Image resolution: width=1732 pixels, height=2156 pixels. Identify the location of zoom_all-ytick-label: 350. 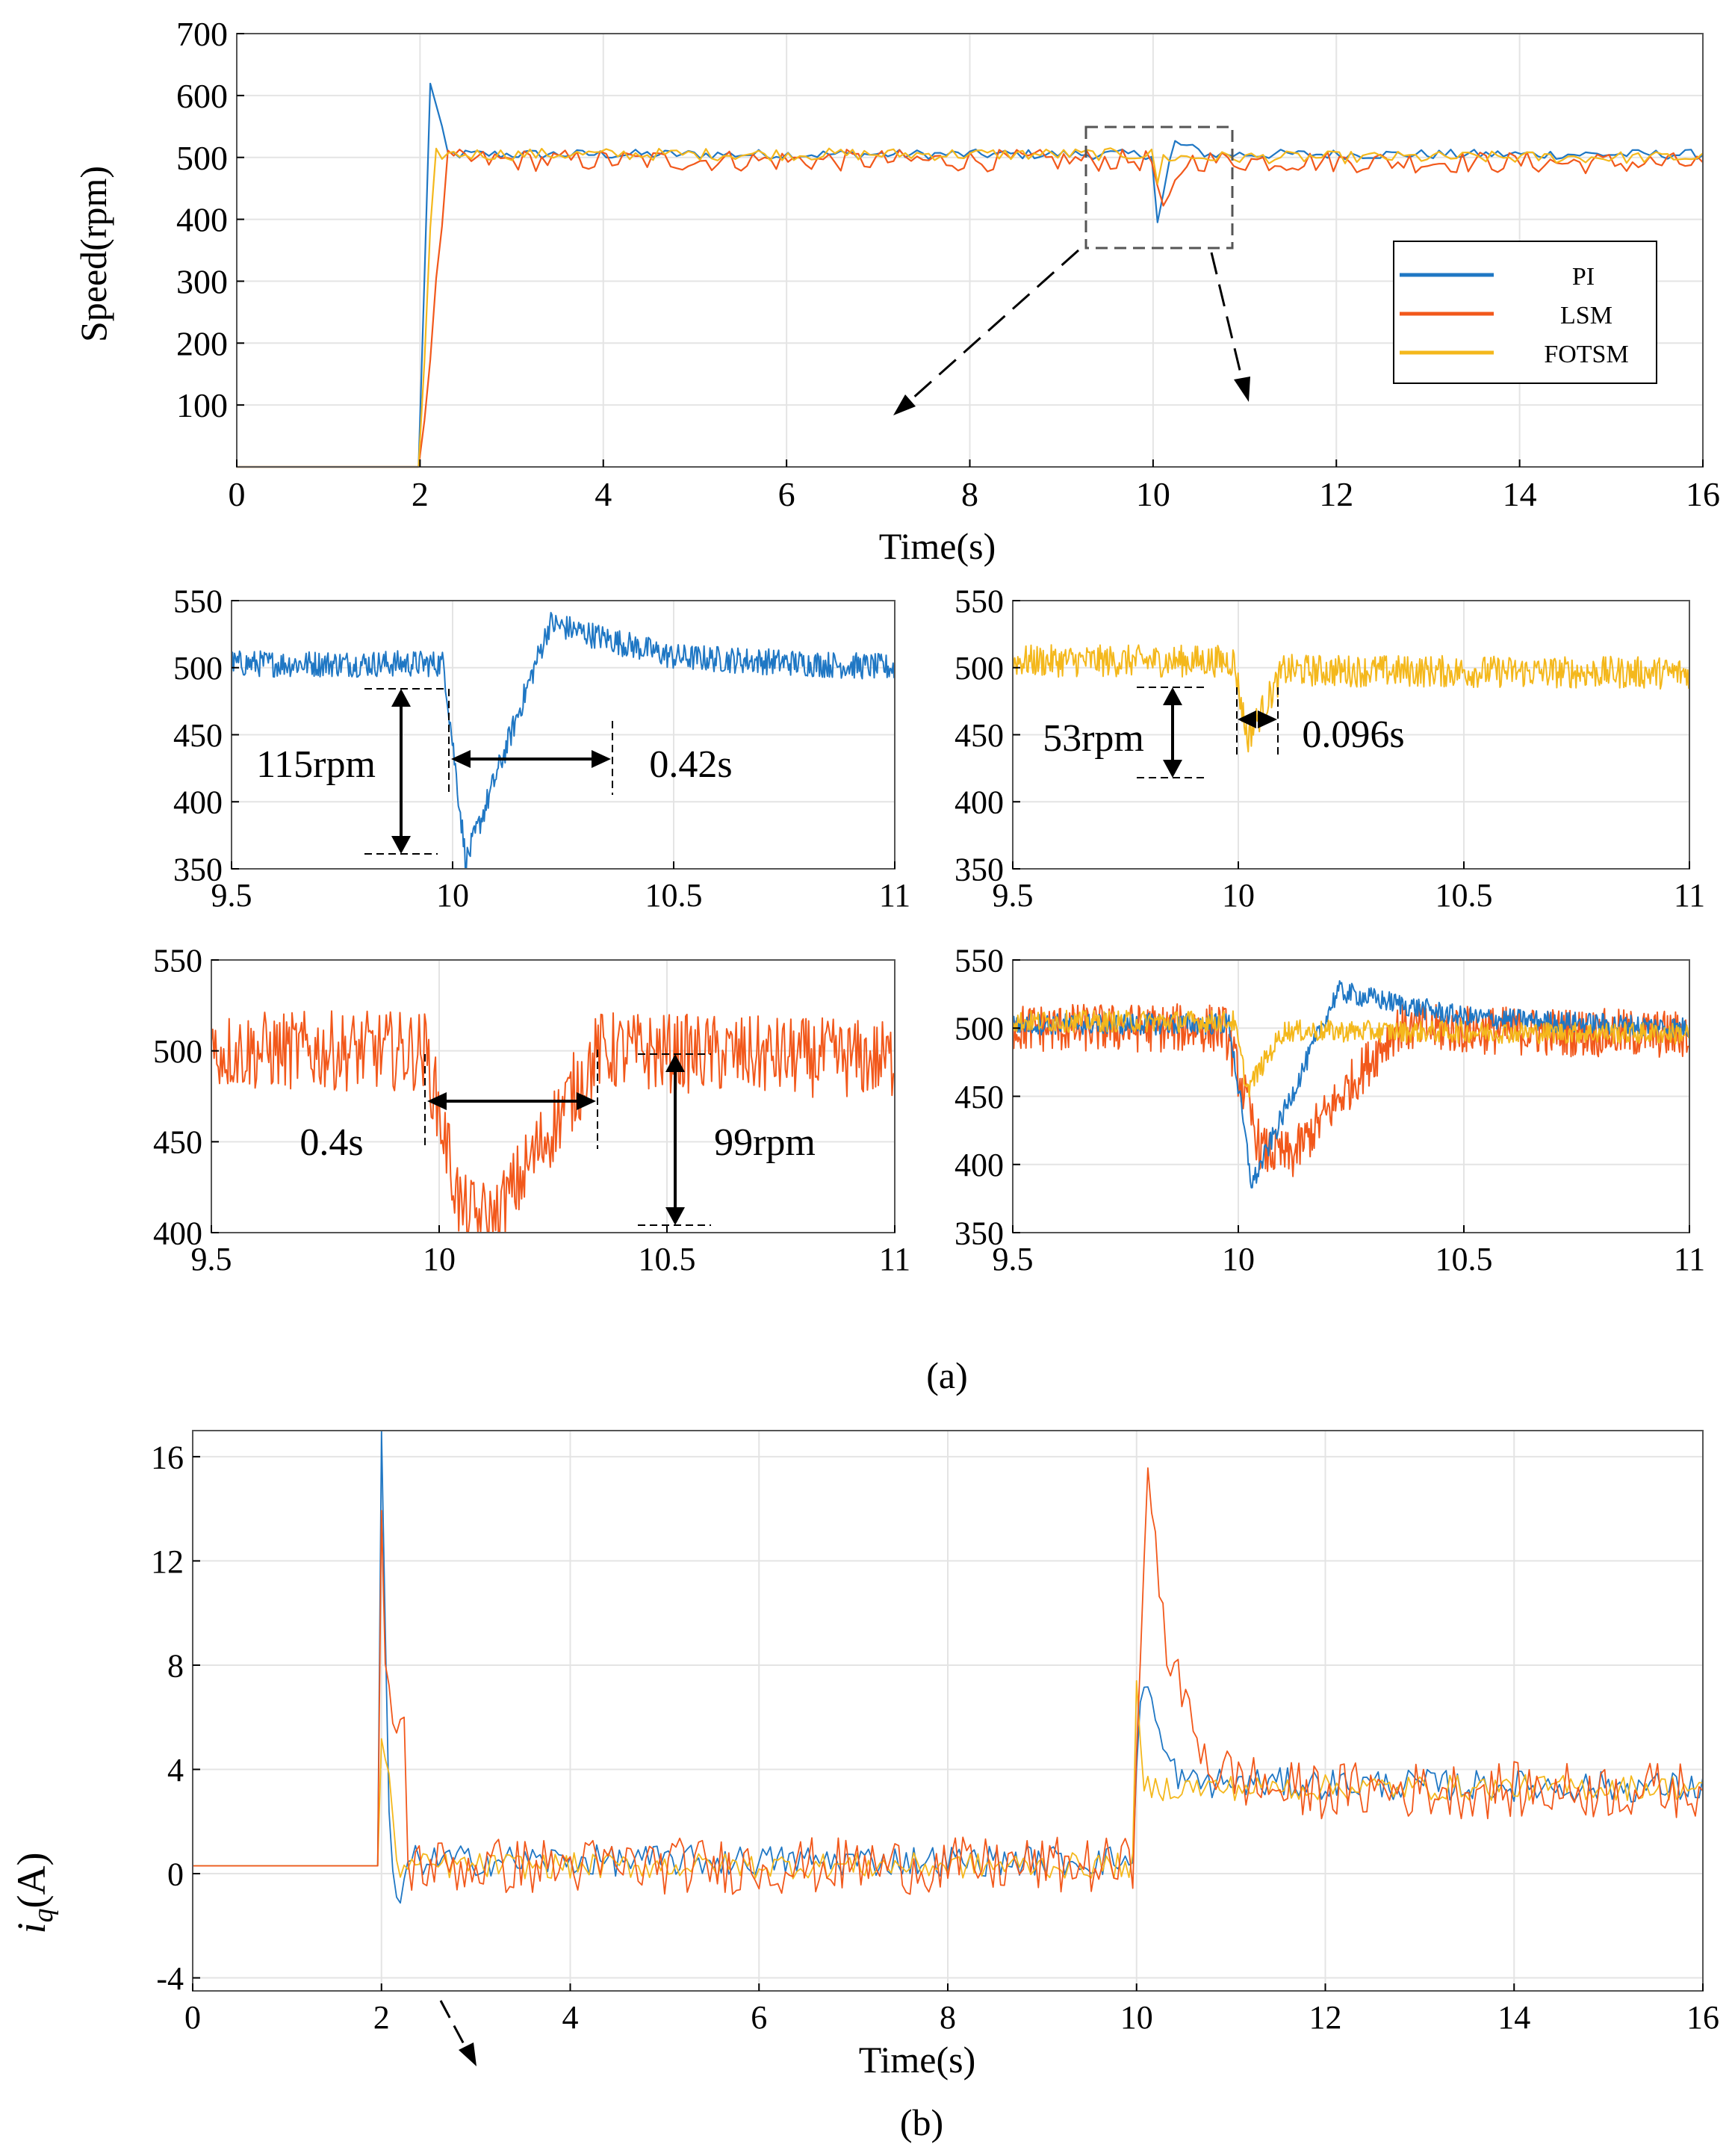
(979, 1233).